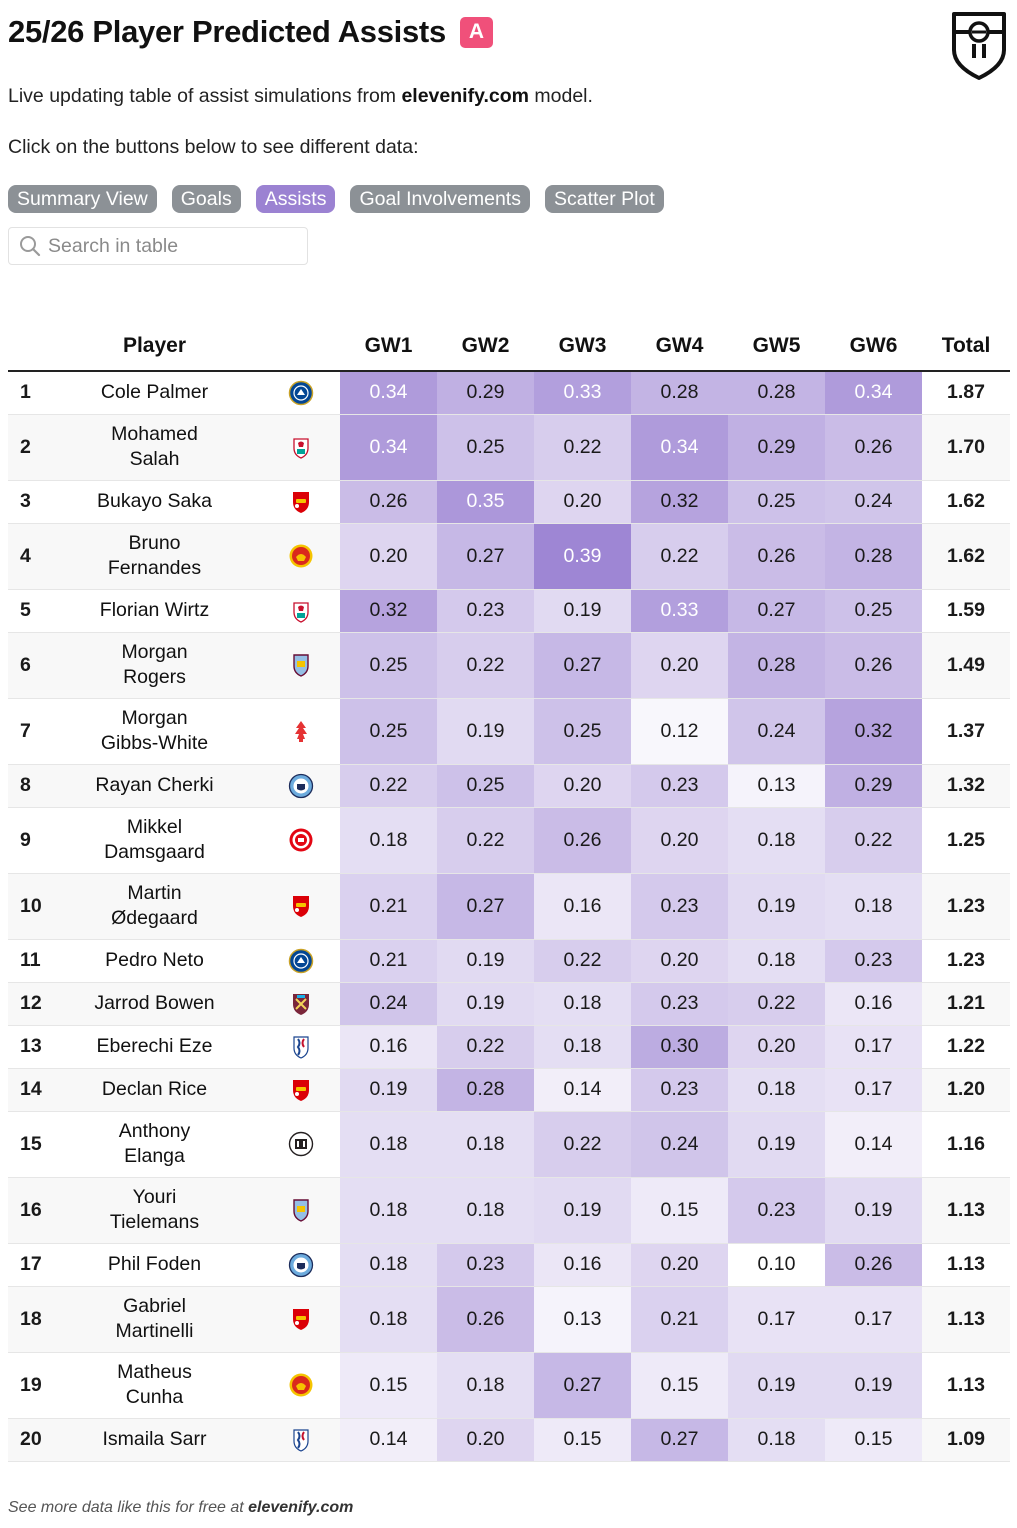 Image resolution: width=1017 pixels, height=1528 pixels. I want to click on gw5-value-cell: 0.24, so click(776, 731).